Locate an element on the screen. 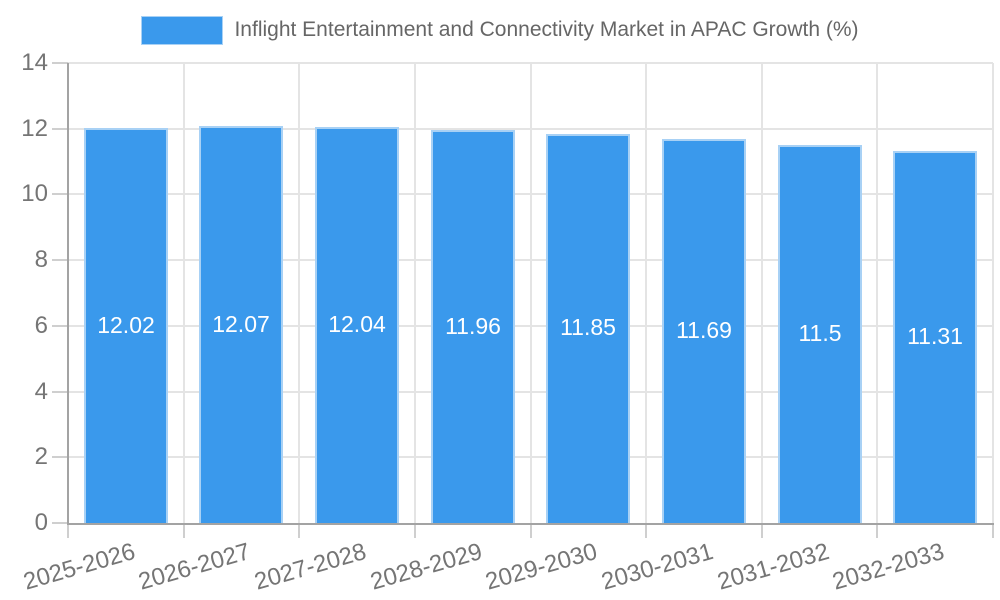 This screenshot has width=1000, height=600. bar-value-label: 12.04 is located at coordinates (357, 324).